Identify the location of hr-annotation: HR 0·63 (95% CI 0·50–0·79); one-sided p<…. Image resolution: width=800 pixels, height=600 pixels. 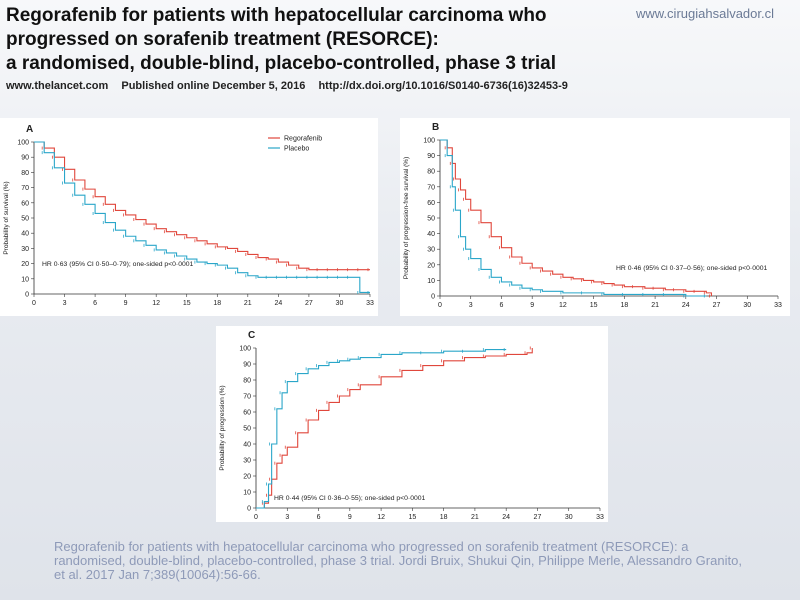
(118, 264).